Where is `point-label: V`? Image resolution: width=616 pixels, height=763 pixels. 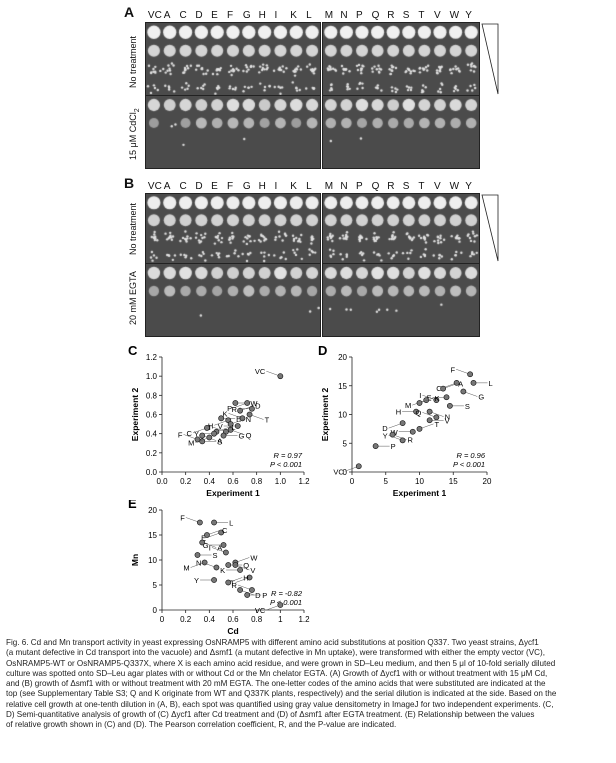
point-label: V is located at coordinates (220, 426).